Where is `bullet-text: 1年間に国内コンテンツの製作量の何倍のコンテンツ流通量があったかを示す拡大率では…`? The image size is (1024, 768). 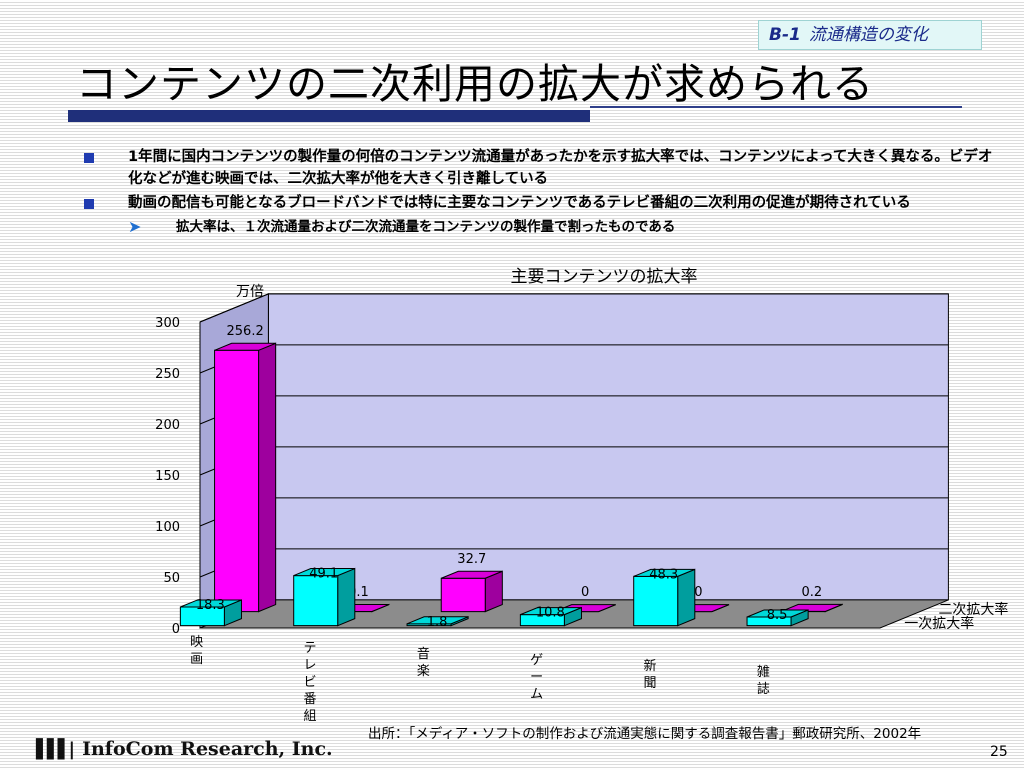 bullet-text: 1年間に国内コンテンツの製作量の何倍のコンテンツ流通量があったかを示す拡大率では… is located at coordinates (560, 168).